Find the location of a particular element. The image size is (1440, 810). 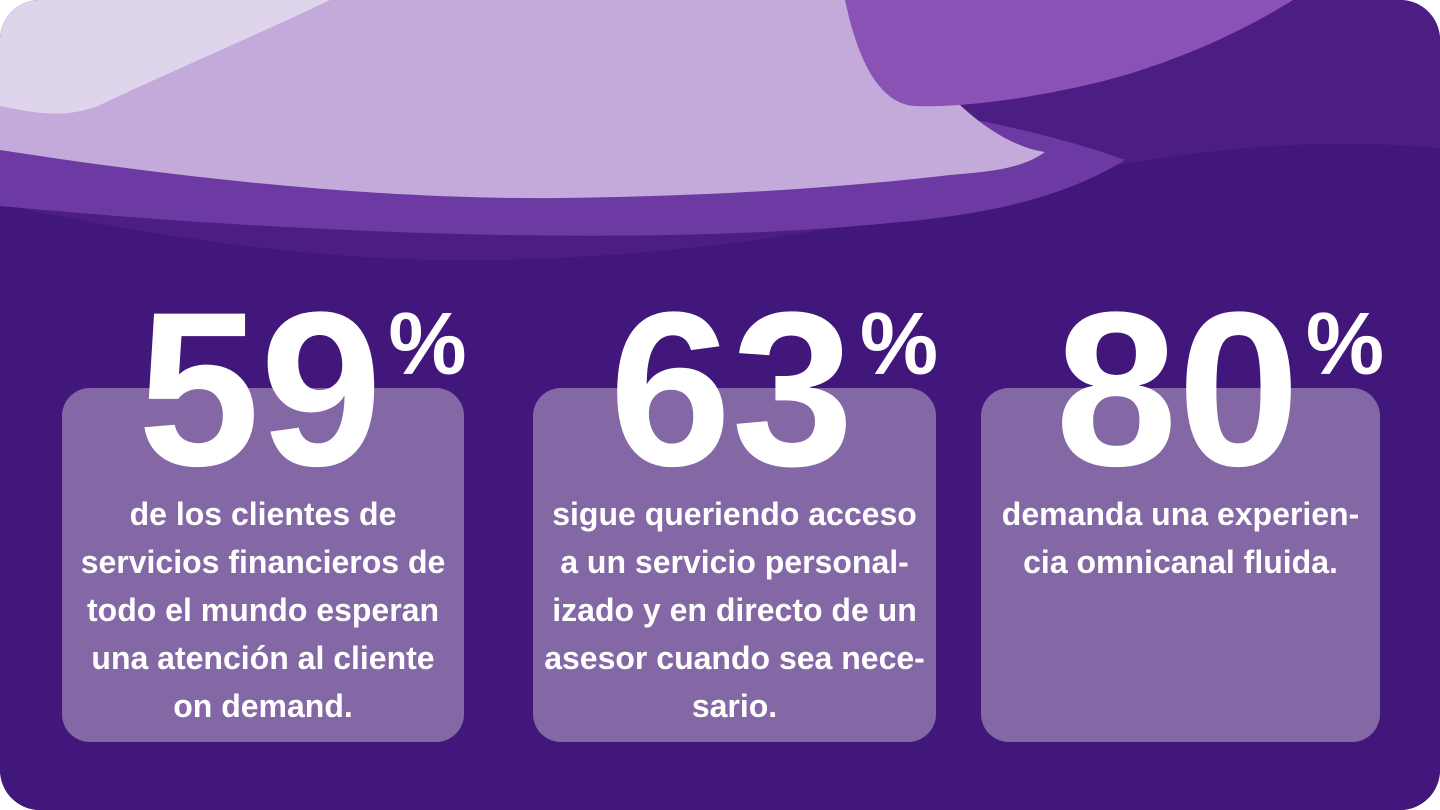

stat-number: 59 is located at coordinates (260, 389).